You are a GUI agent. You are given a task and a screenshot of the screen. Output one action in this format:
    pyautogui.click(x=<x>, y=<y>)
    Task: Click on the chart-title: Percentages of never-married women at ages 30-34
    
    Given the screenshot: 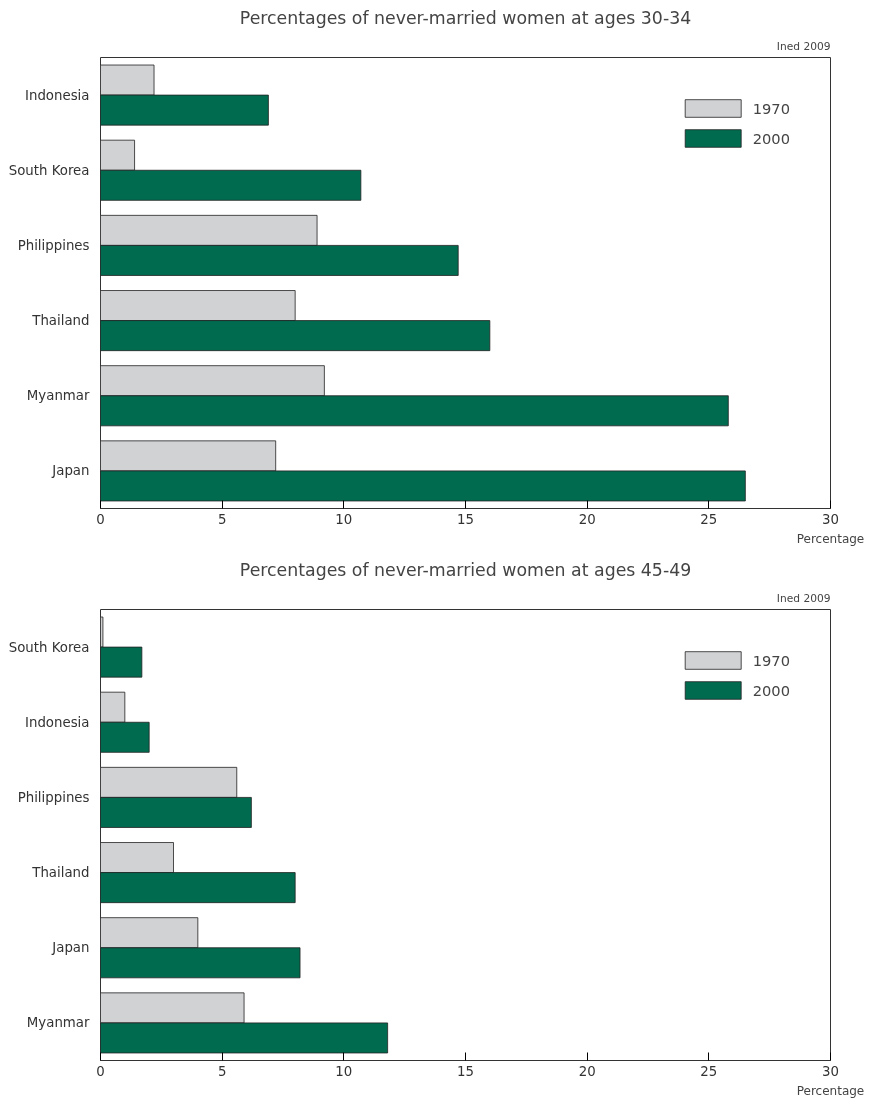 What is the action you would take?
    pyautogui.click(x=465, y=17)
    